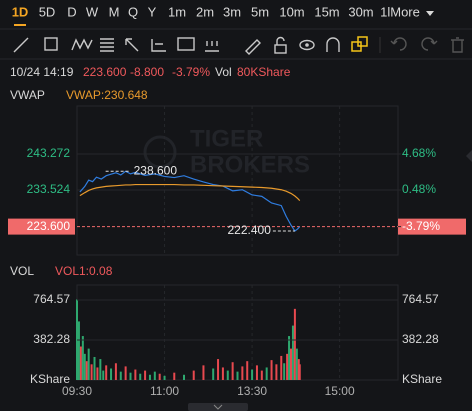  I want to click on x-tick-label: 09:30, so click(77, 391).